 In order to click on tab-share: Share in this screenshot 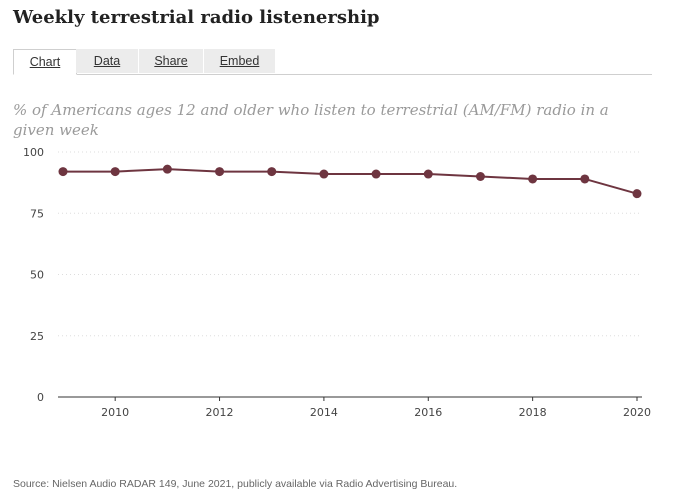, I will do `click(171, 61)`.